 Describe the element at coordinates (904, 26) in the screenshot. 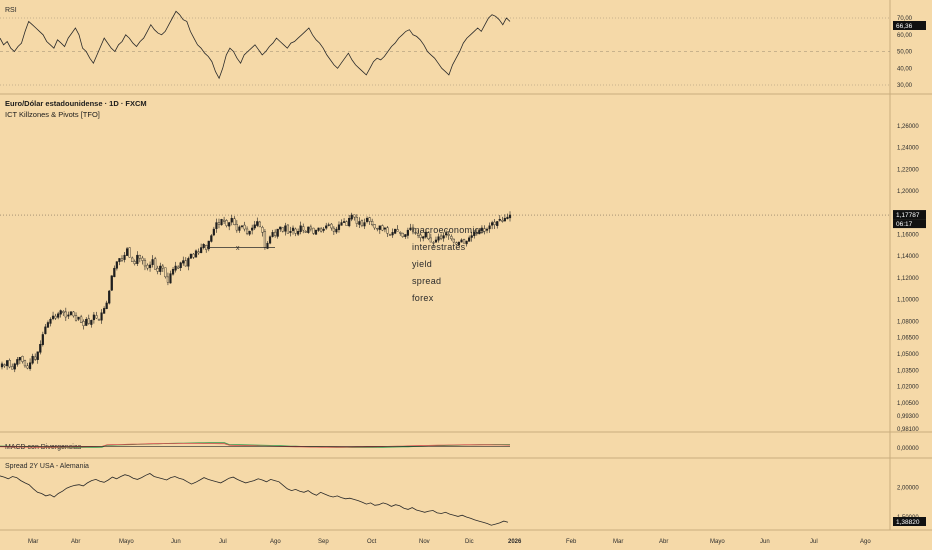

I see `rsi-value-text: 66,36` at that location.